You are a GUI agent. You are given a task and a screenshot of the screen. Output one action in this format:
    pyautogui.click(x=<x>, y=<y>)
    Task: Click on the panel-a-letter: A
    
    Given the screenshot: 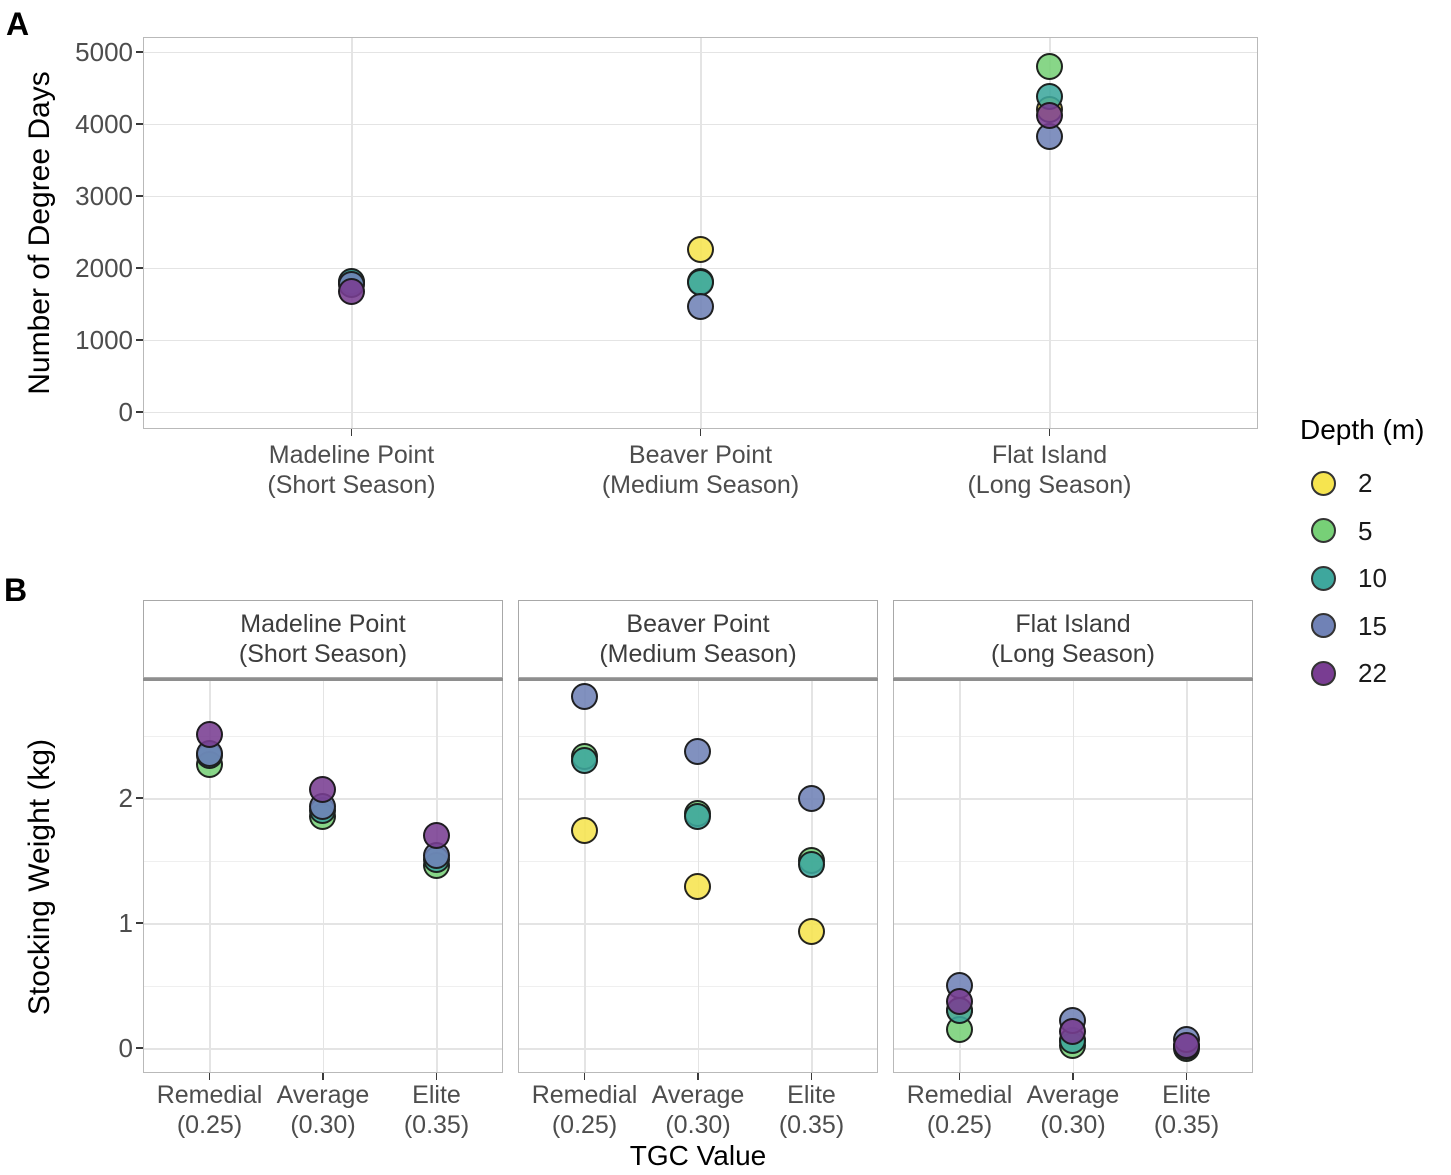 What is the action you would take?
    pyautogui.click(x=18, y=24)
    